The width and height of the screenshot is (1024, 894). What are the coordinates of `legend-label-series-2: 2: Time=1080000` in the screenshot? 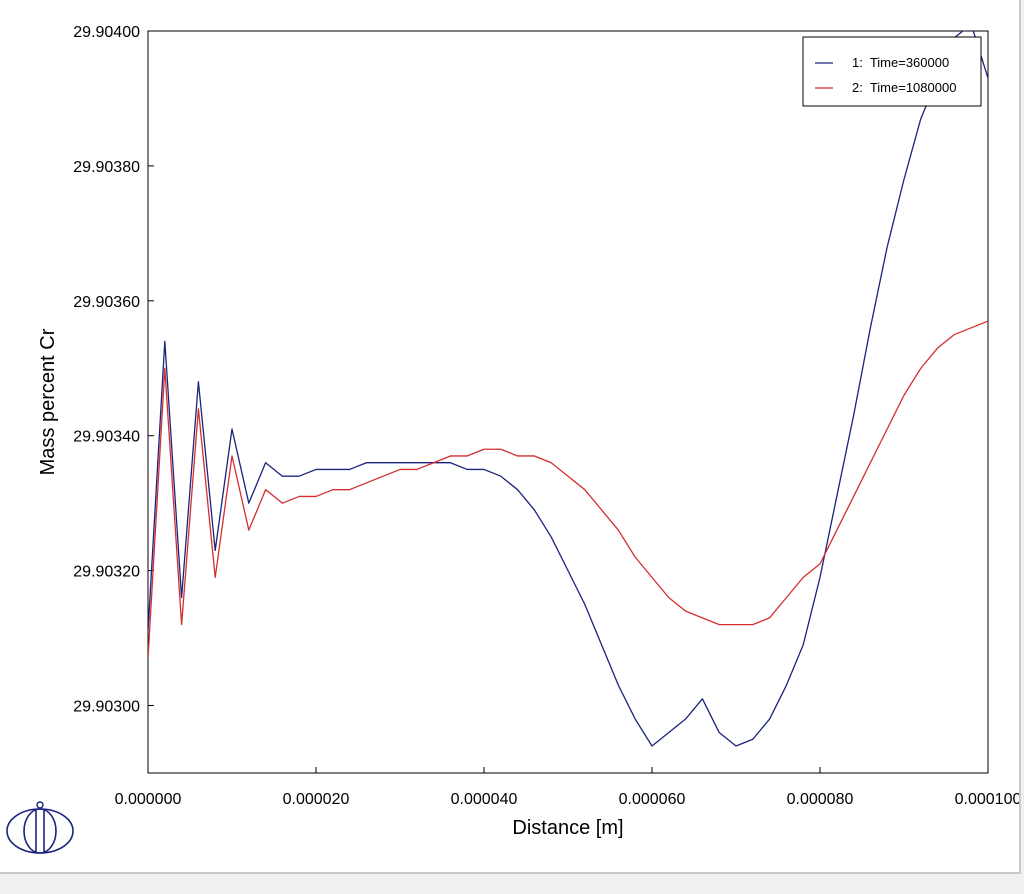 It's located at (904, 87).